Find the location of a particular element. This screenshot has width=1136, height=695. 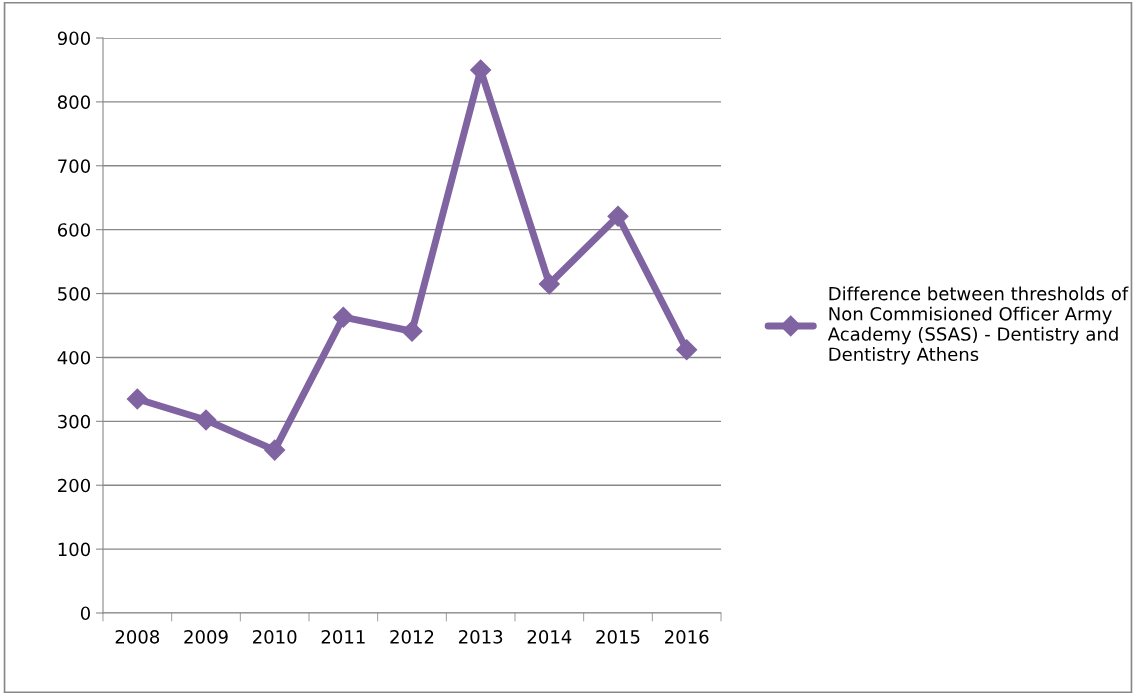

x-tick-label: 2013 is located at coordinates (481, 636).